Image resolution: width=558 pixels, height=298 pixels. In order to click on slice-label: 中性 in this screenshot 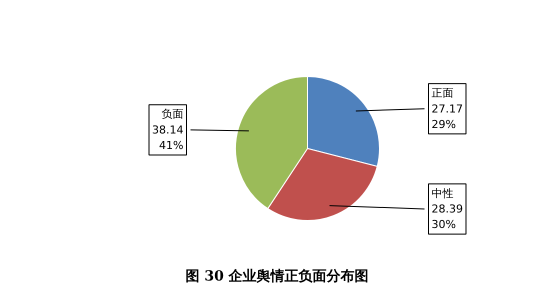, I will do `click(443, 193)`.